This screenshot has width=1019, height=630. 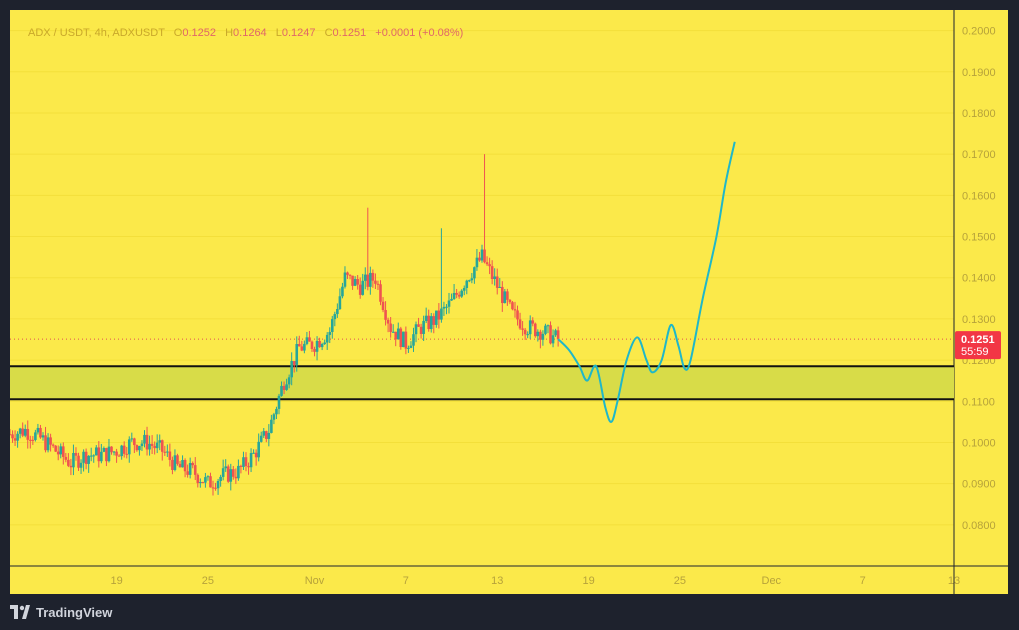 What do you see at coordinates (74, 612) in the screenshot?
I see `brand-label: TradingView` at bounding box center [74, 612].